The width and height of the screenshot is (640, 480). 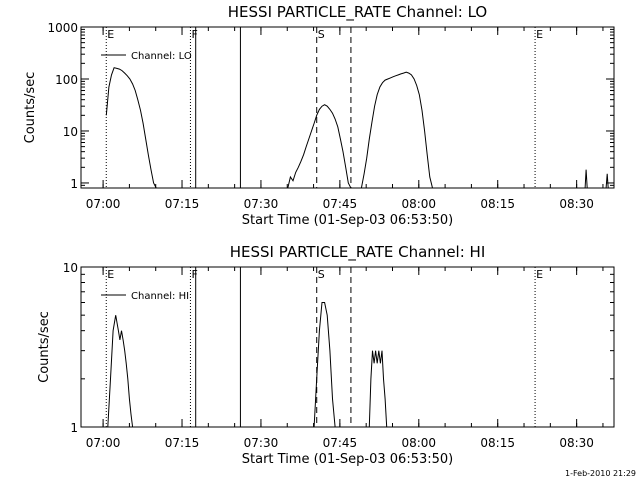 I want to click on legend-label: Channel: HI, so click(x=160, y=296).